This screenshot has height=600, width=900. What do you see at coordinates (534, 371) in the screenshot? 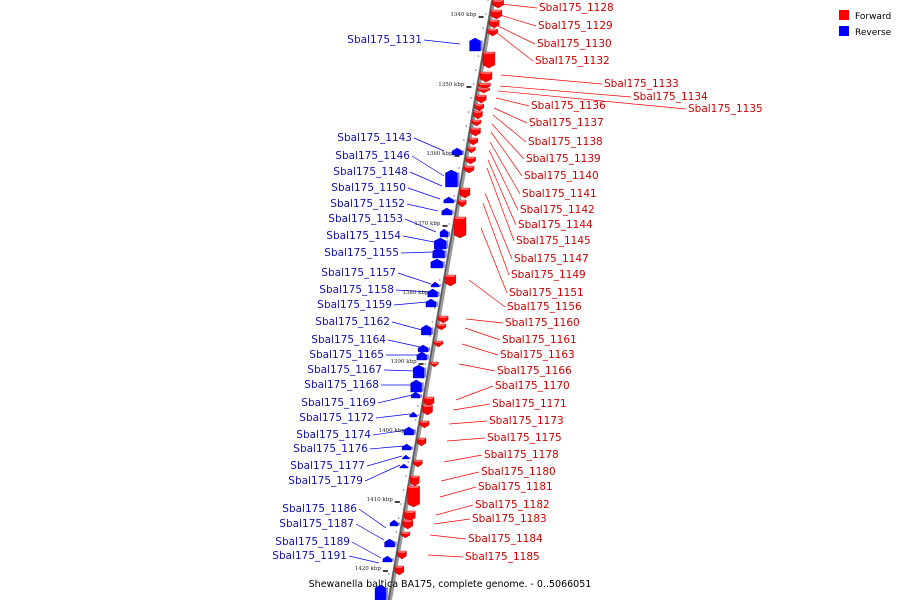
I see `forward-gene-label: Sbal175_1166` at bounding box center [534, 371].